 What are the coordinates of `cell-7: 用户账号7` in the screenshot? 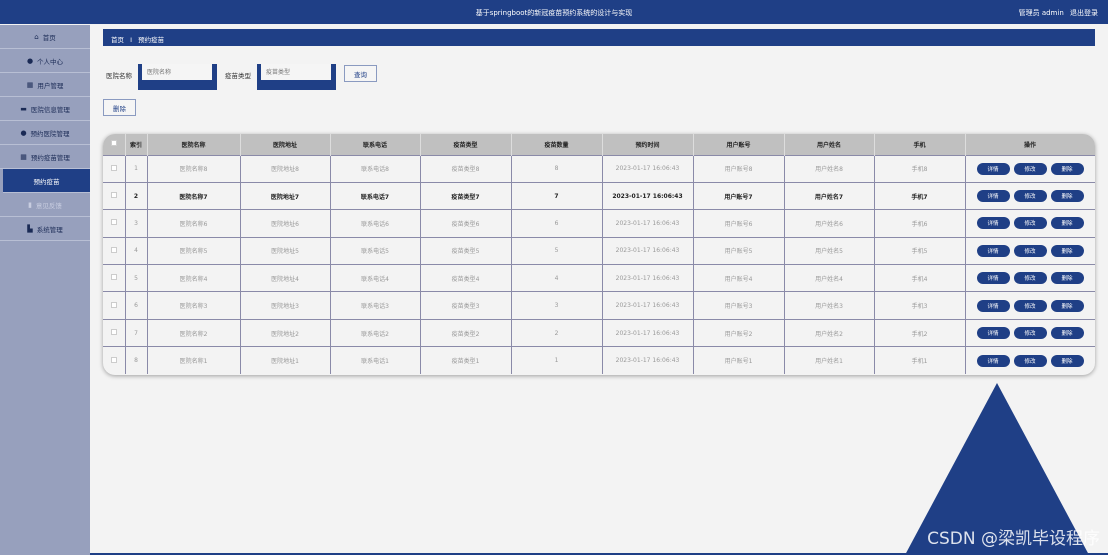 It's located at (739, 195).